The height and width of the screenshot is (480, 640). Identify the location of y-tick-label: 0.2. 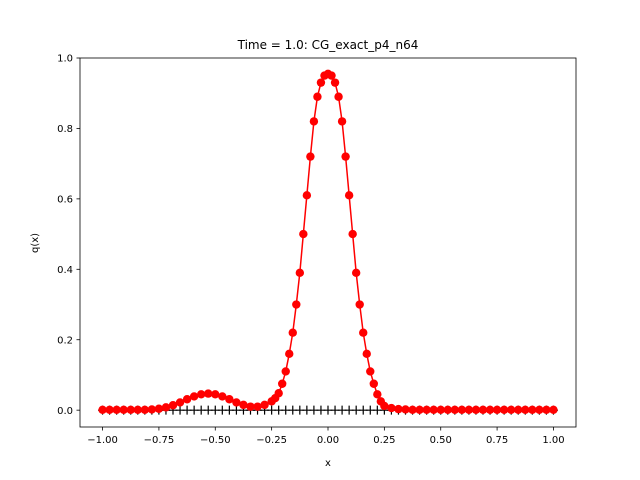
(65, 340).